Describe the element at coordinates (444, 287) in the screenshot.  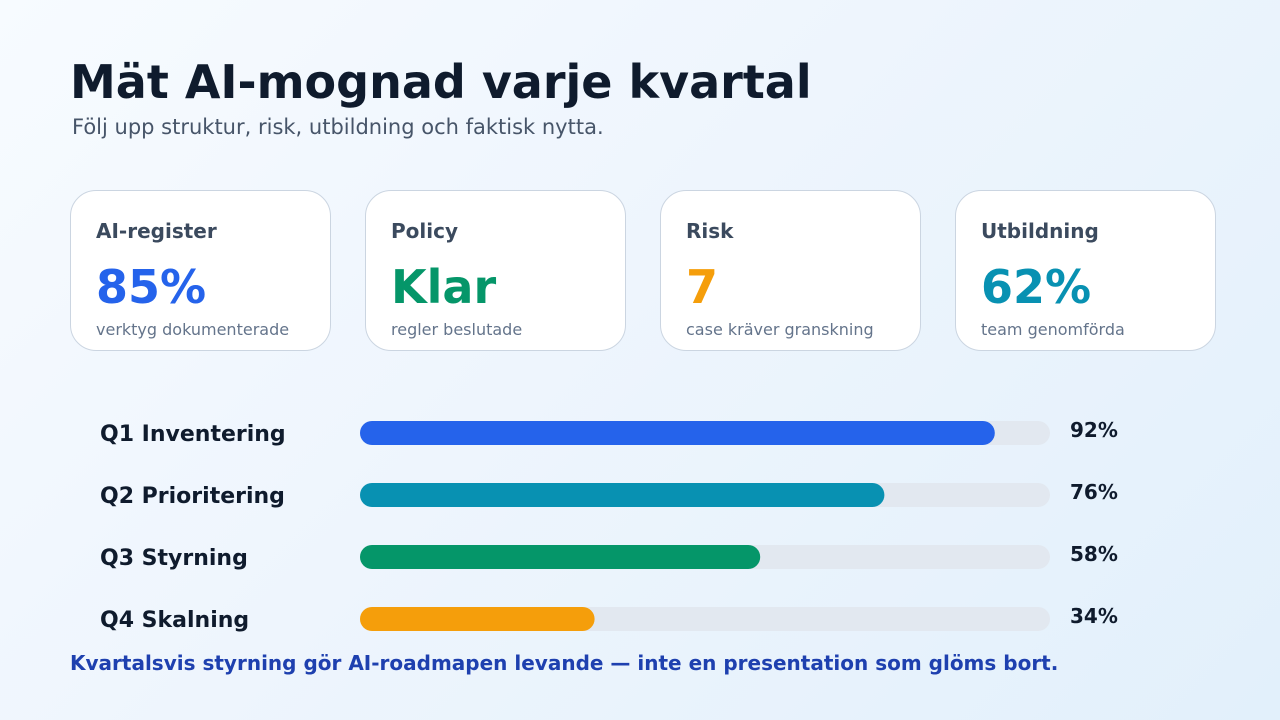
I see `kpi-card-value: Klar` at that location.